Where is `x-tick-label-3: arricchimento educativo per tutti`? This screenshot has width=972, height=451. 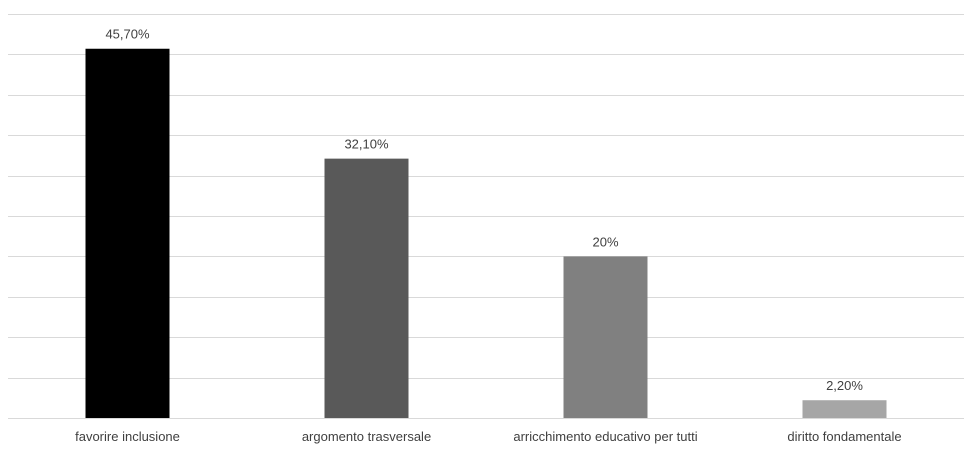 x-tick-label-3: arricchimento educativo per tutti is located at coordinates (605, 436).